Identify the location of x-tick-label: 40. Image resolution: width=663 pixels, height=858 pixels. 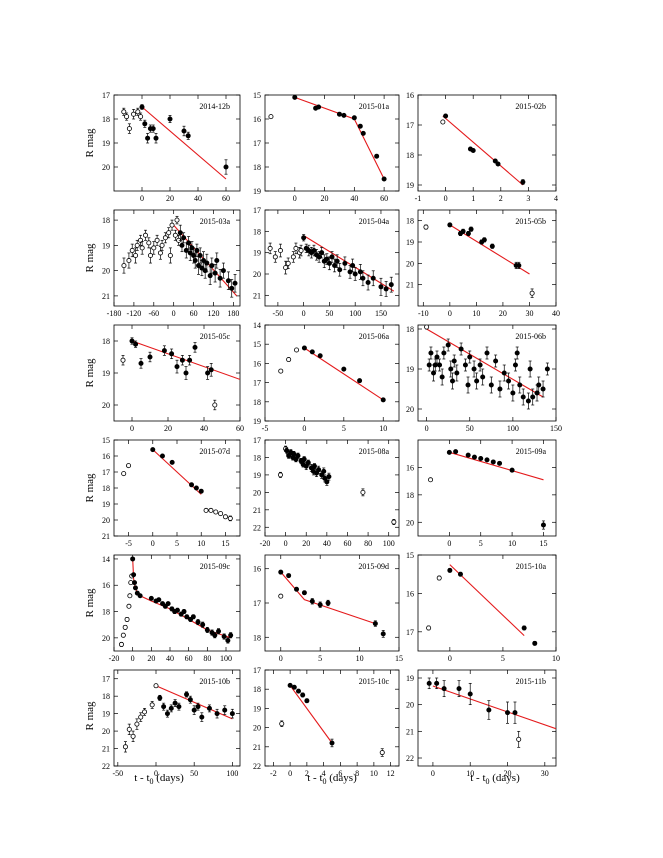
(198, 198).